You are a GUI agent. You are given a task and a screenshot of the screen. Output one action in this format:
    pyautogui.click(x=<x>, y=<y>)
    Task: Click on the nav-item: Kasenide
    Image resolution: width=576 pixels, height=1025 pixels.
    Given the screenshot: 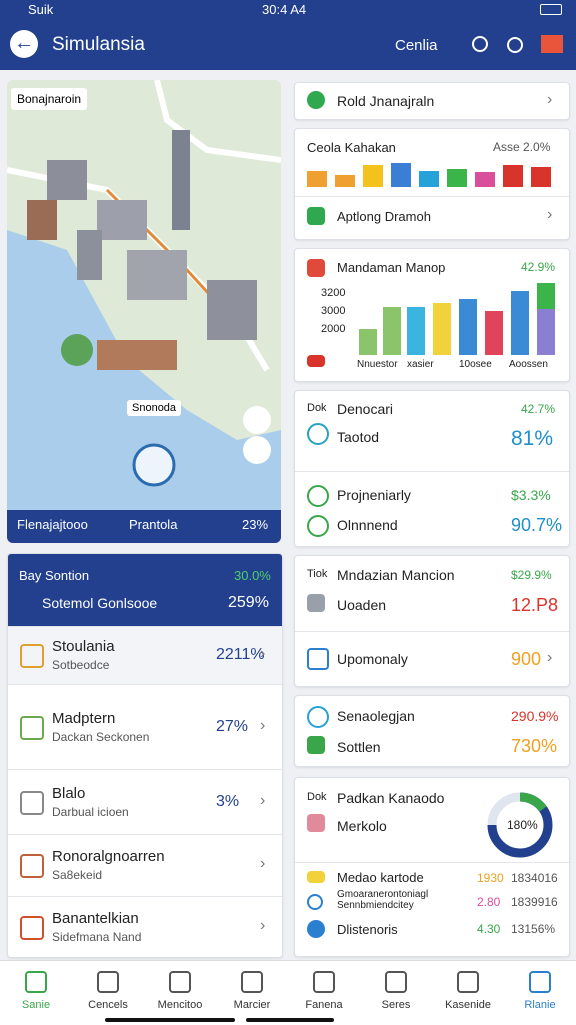 What is the action you would take?
    pyautogui.click(x=468, y=989)
    